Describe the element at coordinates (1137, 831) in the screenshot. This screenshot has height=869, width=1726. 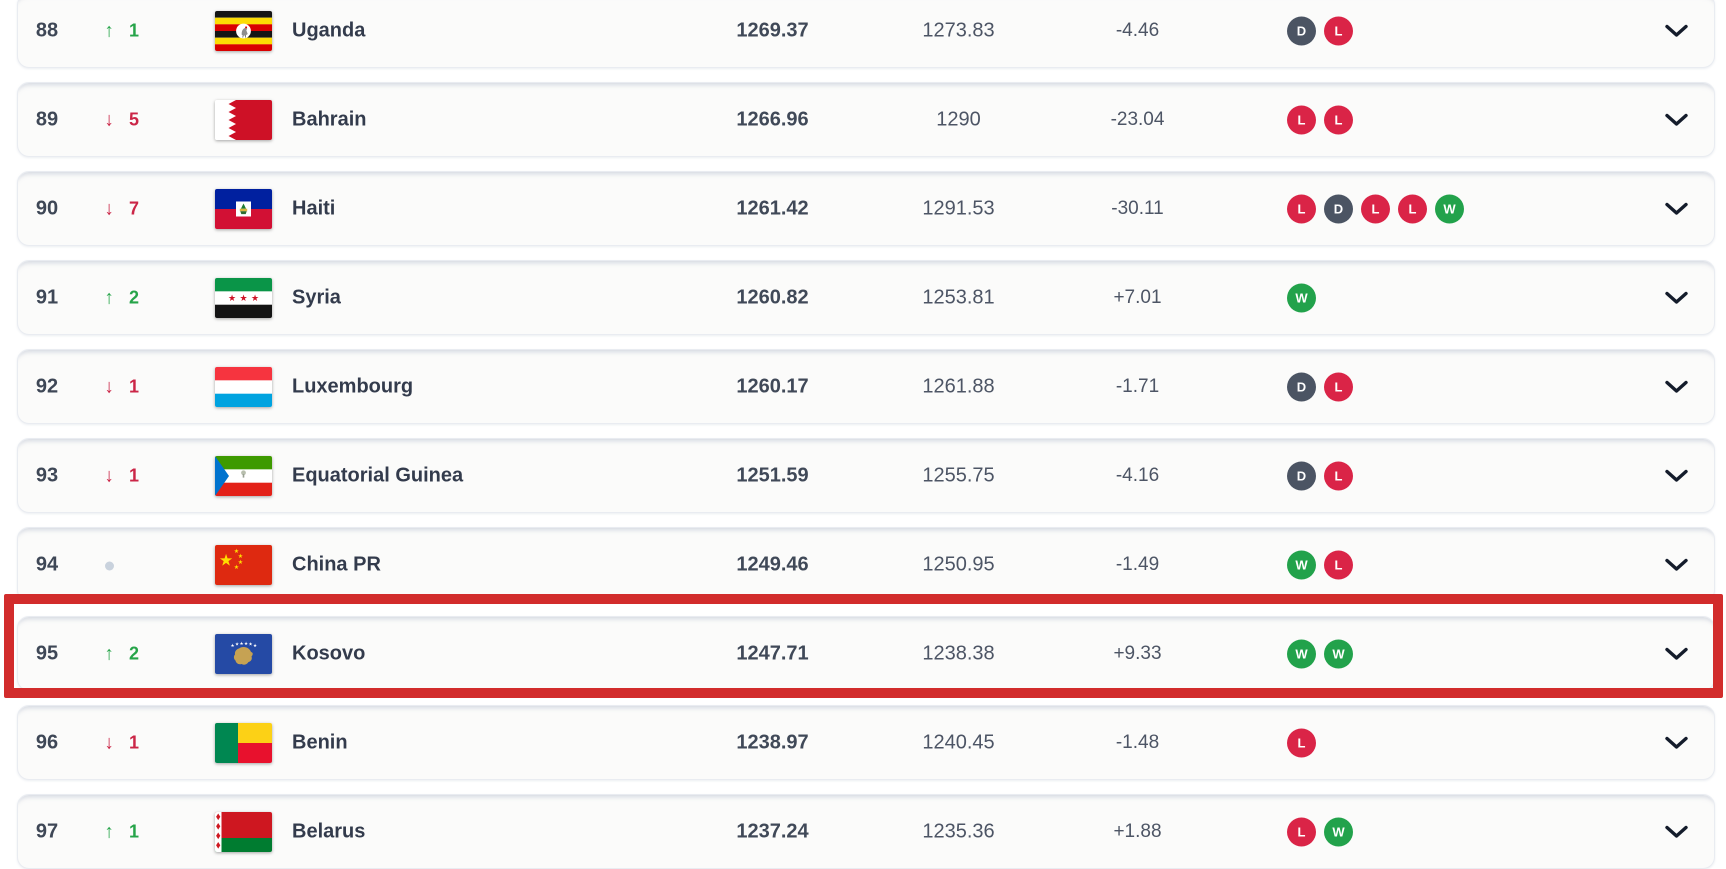
I see `points-change: +1.88` at that location.